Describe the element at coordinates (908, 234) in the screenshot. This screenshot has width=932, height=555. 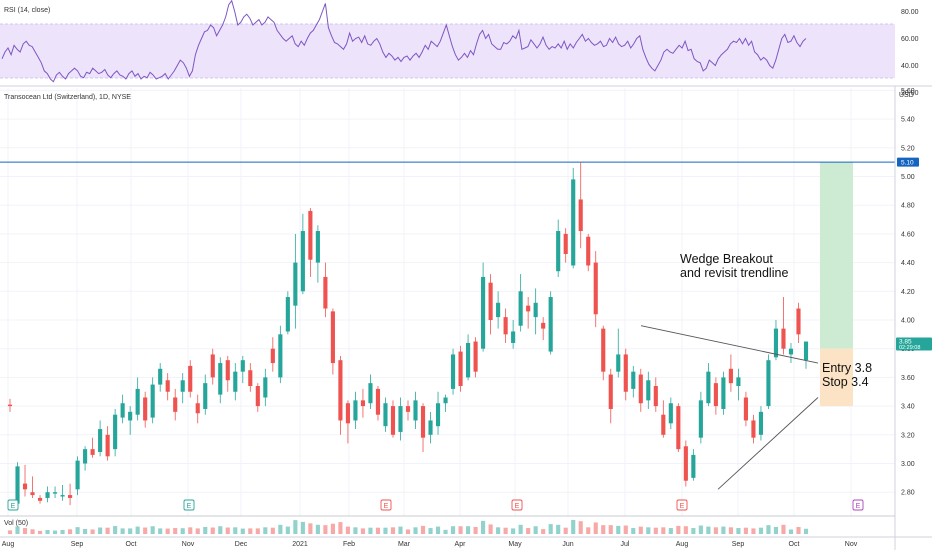
I see `price-tick-label: 4.60` at that location.